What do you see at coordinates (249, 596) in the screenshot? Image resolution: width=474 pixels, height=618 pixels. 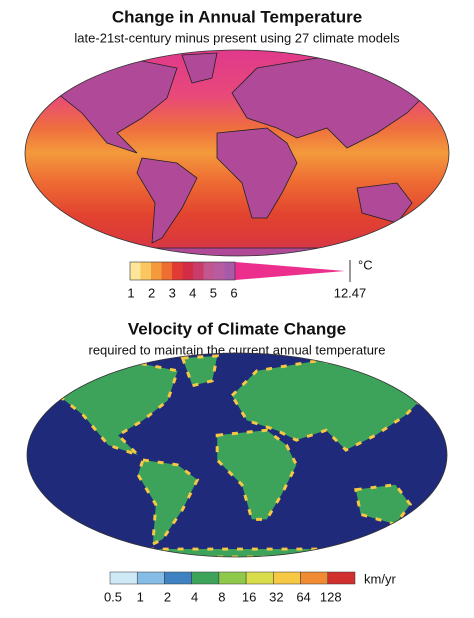 I see `colorbar-label: 16` at bounding box center [249, 596].